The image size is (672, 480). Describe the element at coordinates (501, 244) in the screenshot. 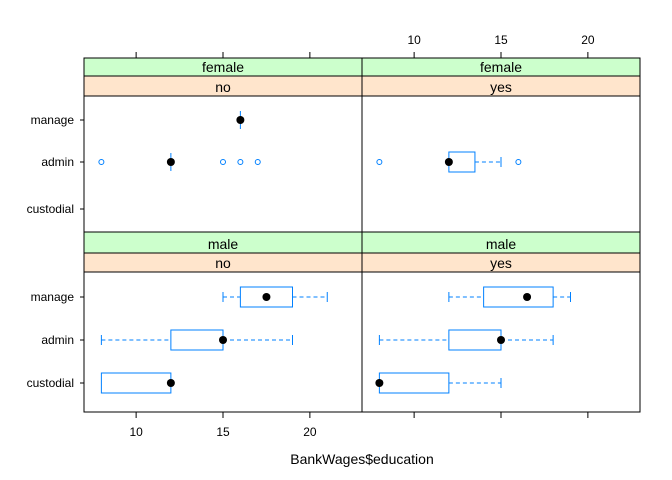

I see `panel-3-strip-gender-label: male` at that location.